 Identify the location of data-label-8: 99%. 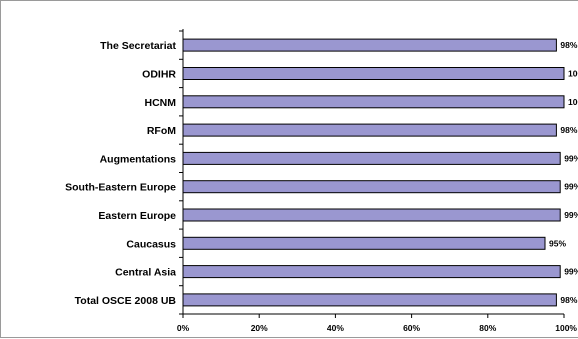
(571, 272).